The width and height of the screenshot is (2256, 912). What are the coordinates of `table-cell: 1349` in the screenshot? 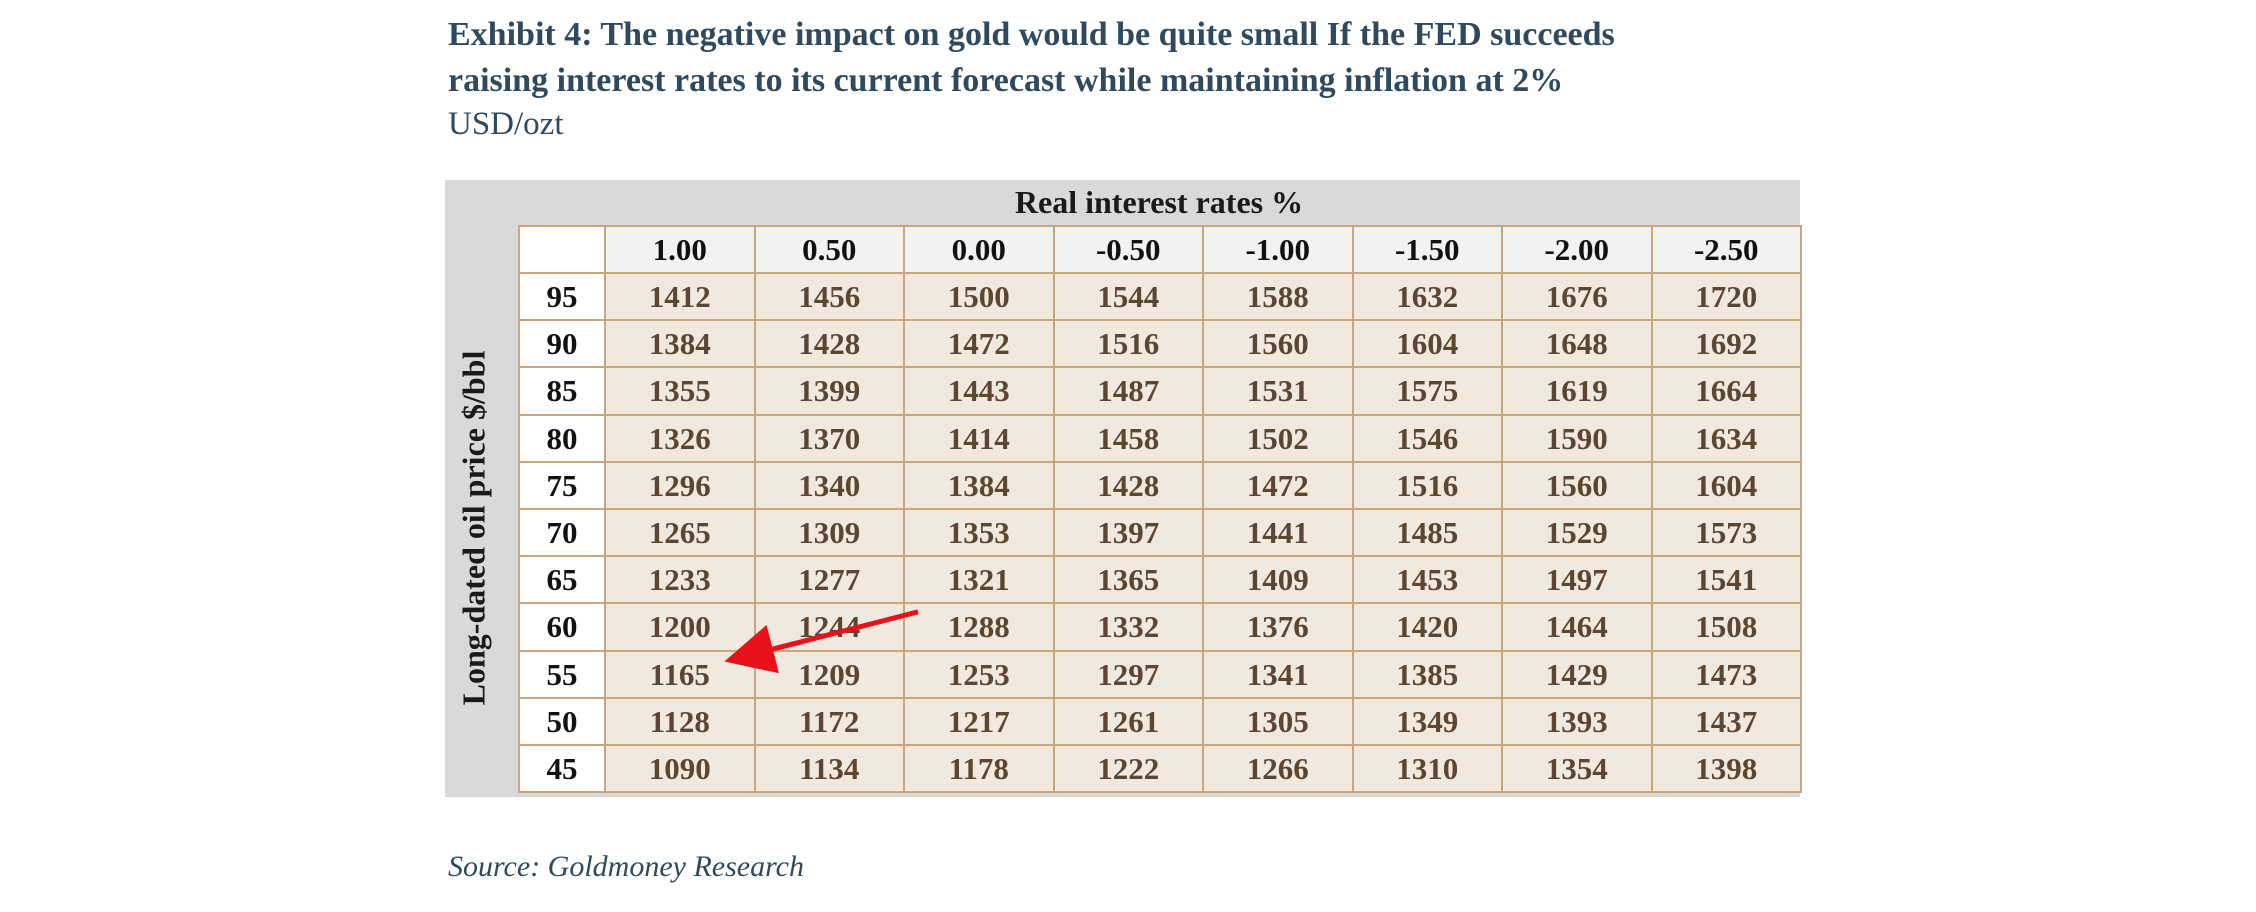 It's located at (1427, 721).